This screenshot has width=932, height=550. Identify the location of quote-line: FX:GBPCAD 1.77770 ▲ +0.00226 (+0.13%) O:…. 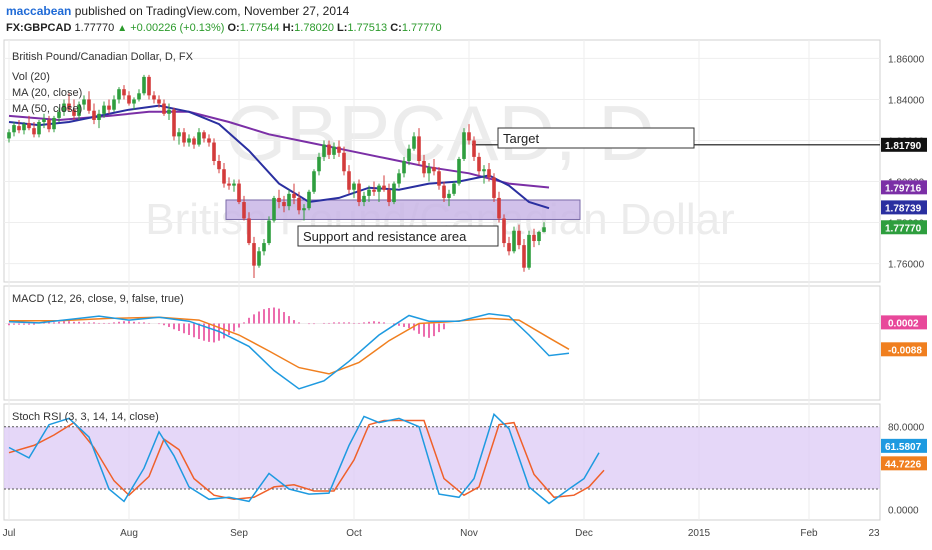
(224, 28).